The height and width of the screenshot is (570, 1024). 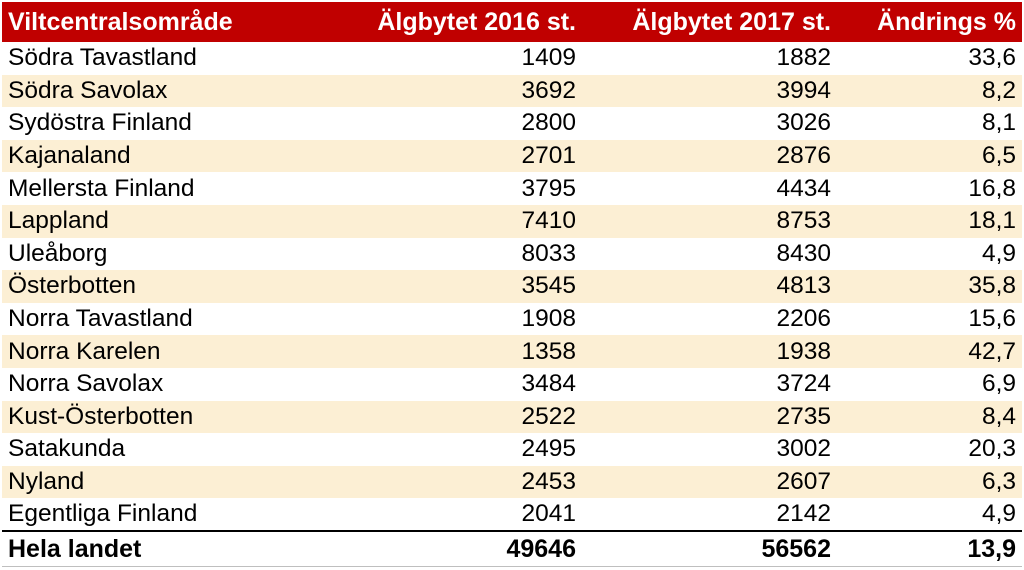 What do you see at coordinates (100, 123) in the screenshot?
I see `cell-region: Sydöstra Finland` at bounding box center [100, 123].